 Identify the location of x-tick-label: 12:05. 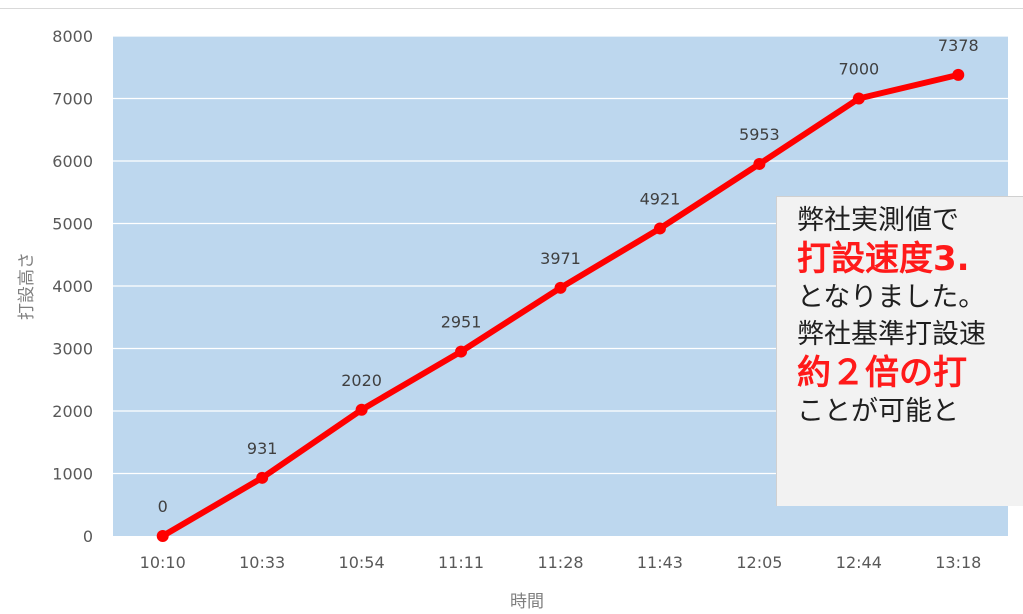
(759, 562).